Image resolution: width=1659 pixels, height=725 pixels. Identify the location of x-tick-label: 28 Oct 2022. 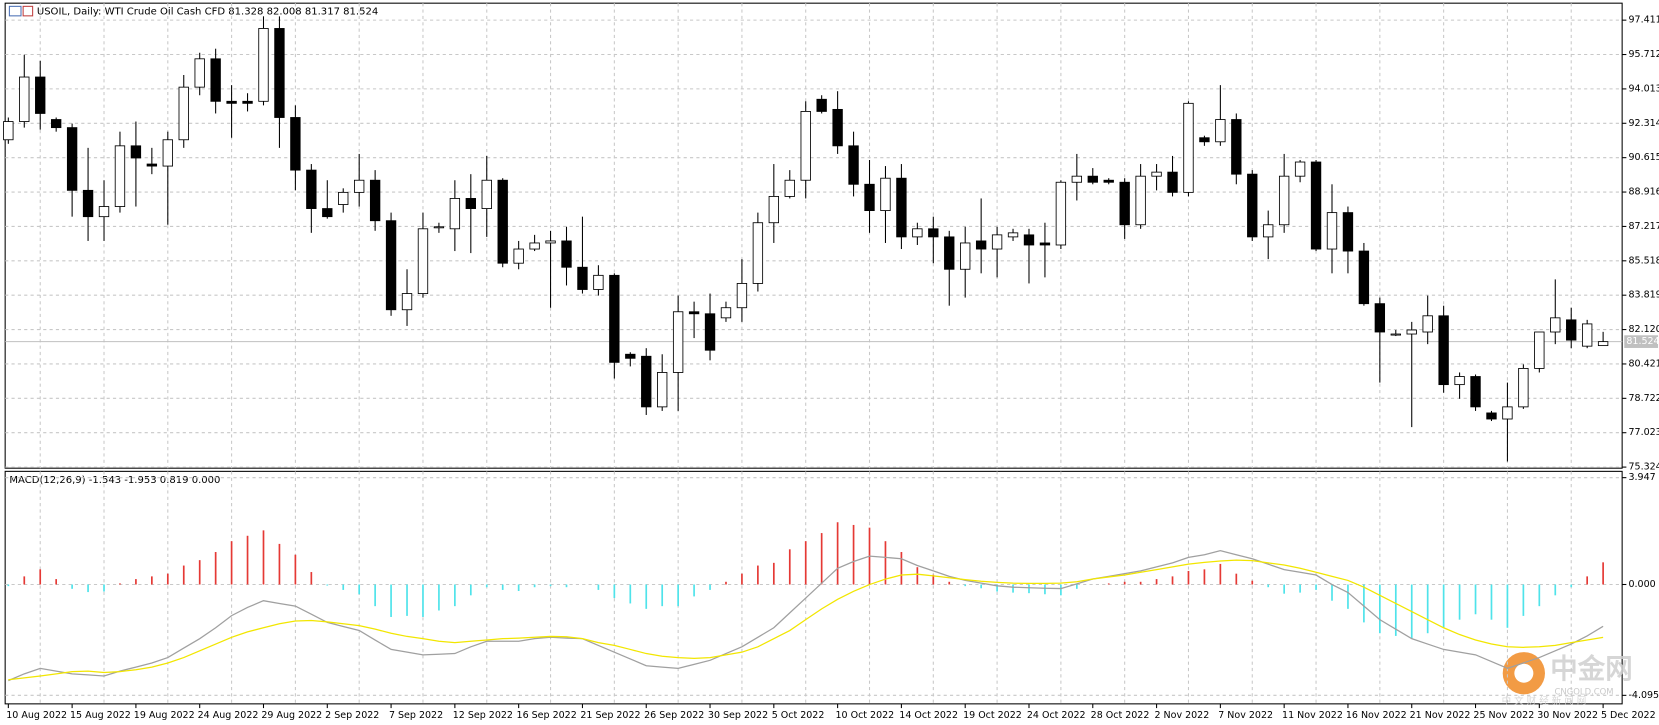
(1120, 715).